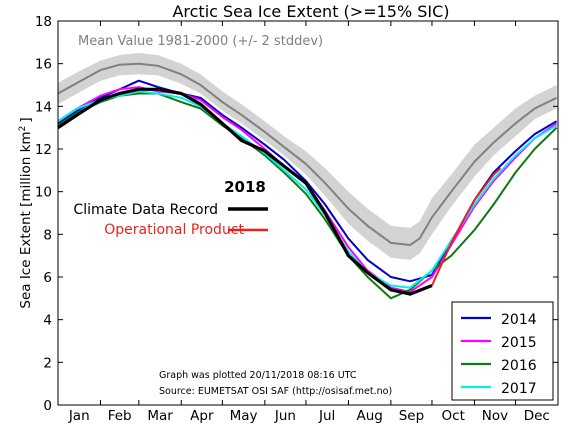 Image resolution: width=568 pixels, height=430 pixels. Describe the element at coordinates (174, 230) in the screenshot. I see `legend-operational-product-label: Operational Product` at that location.